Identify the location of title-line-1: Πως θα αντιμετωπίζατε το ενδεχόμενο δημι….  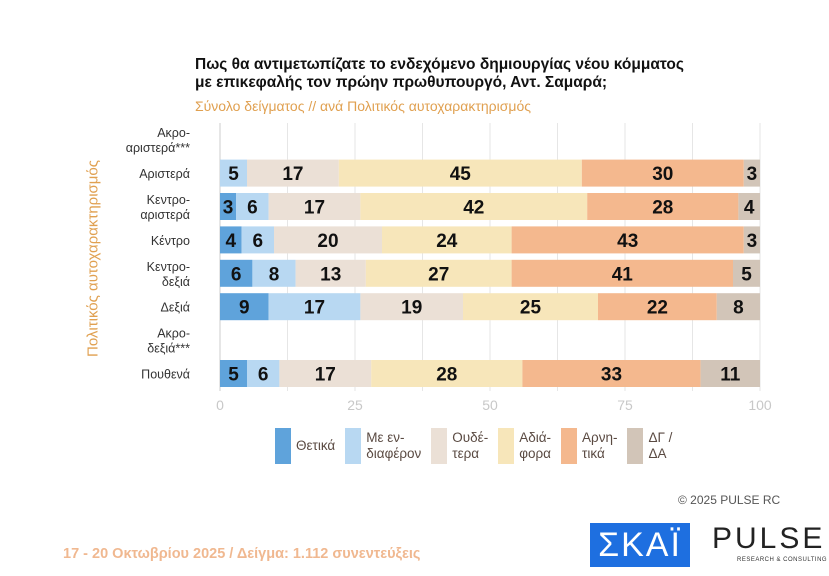
(439, 64).